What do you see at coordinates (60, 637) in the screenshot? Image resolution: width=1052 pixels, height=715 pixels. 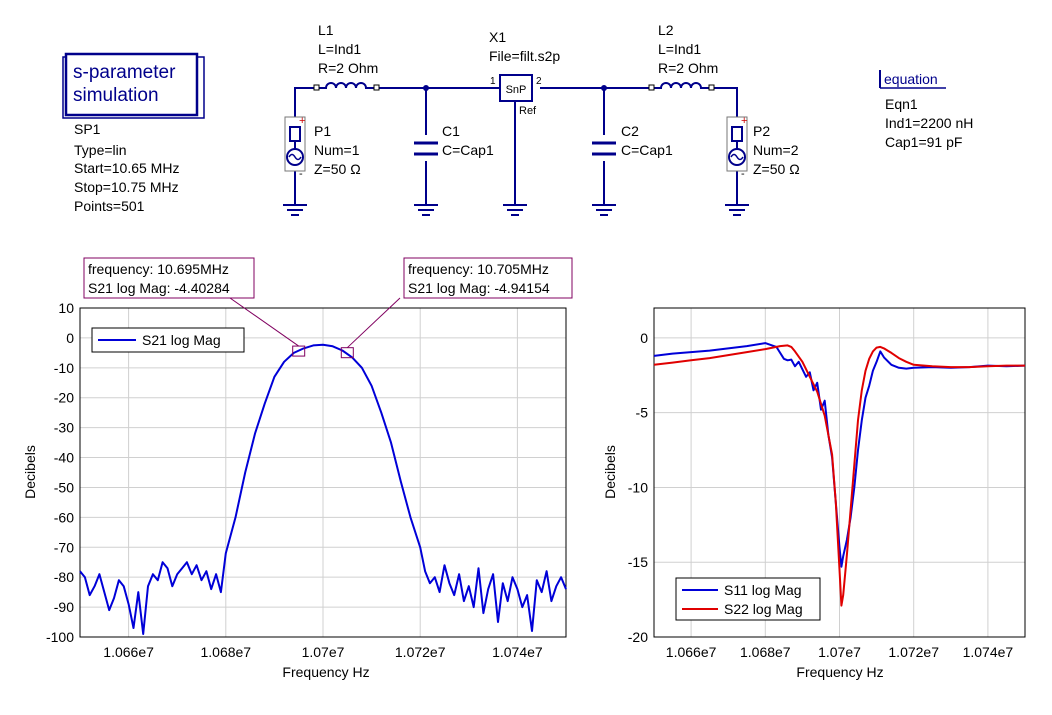 I see `y-tick-label: -100` at bounding box center [60, 637].